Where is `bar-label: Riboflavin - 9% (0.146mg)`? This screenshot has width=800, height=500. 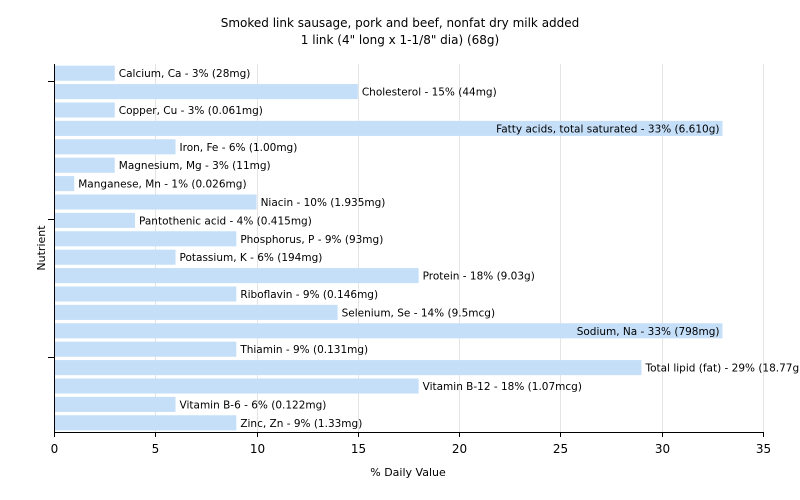
bar-label: Riboflavin - 9% (0.146mg) is located at coordinates (309, 295).